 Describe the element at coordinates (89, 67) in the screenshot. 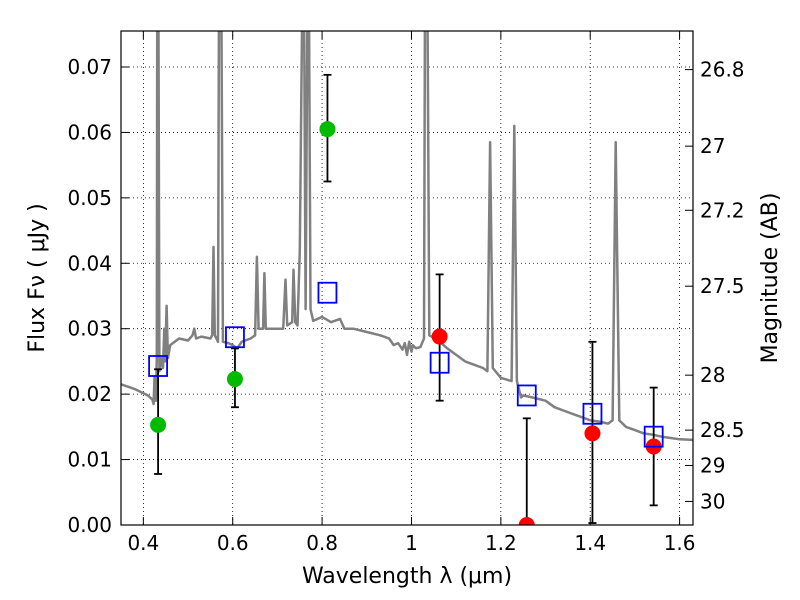

I see `y-tick-label: 0.07` at that location.